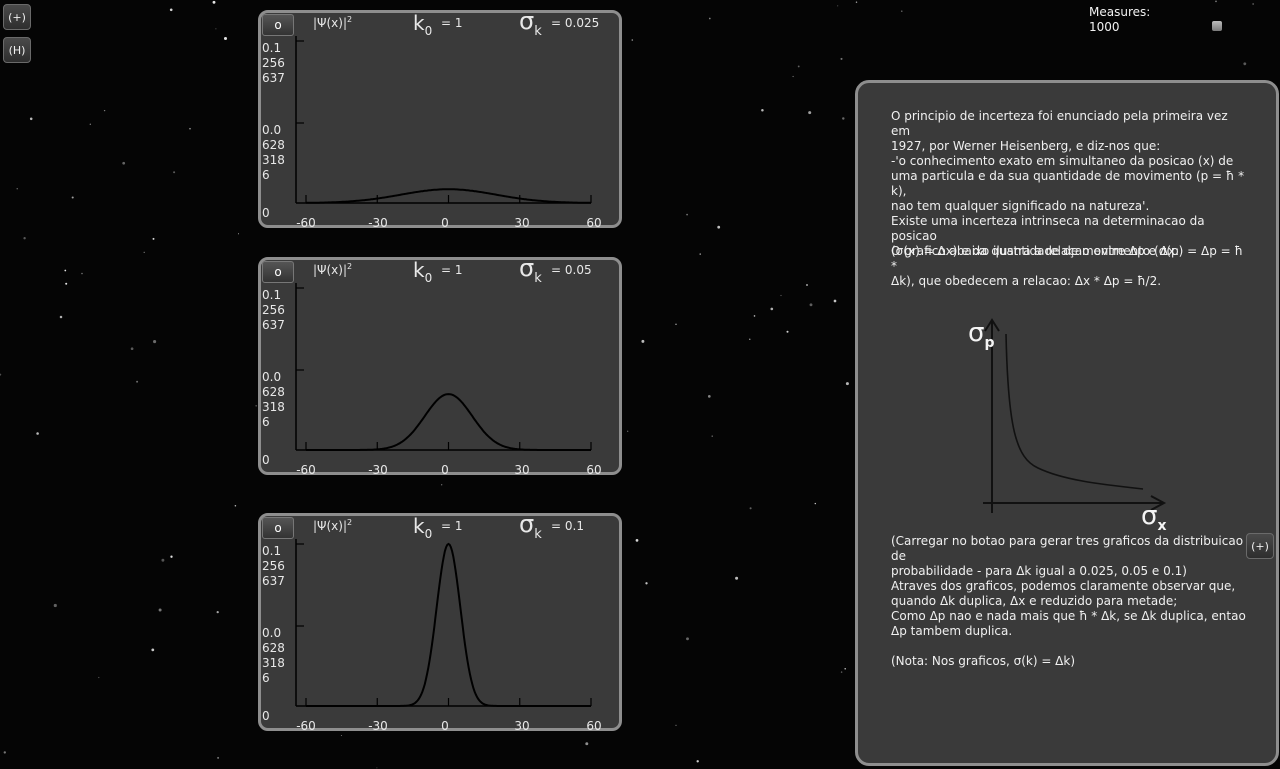 The width and height of the screenshot is (1280, 769). What do you see at coordinates (992, 325) in the screenshot?
I see `sigma-p-axis-arrow` at bounding box center [992, 325].